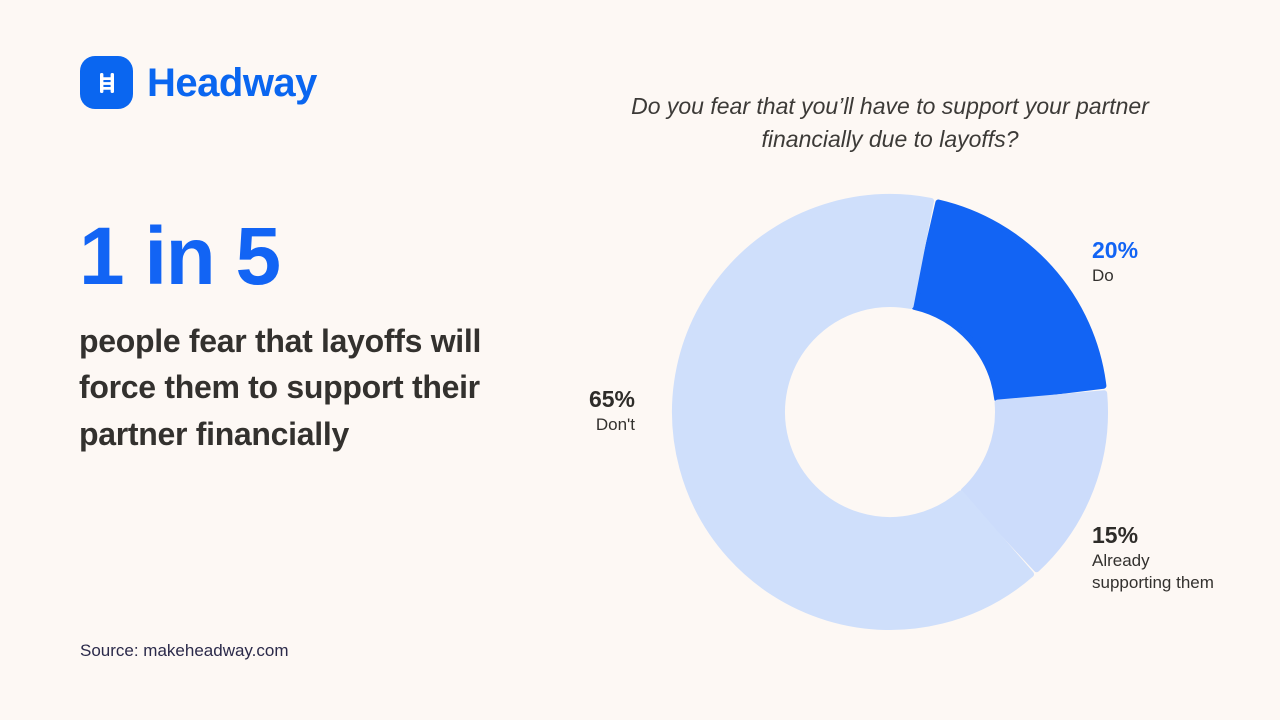 This screenshot has height=720, width=1280. What do you see at coordinates (1103, 275) in the screenshot?
I see `callout-do-label: Do` at bounding box center [1103, 275].